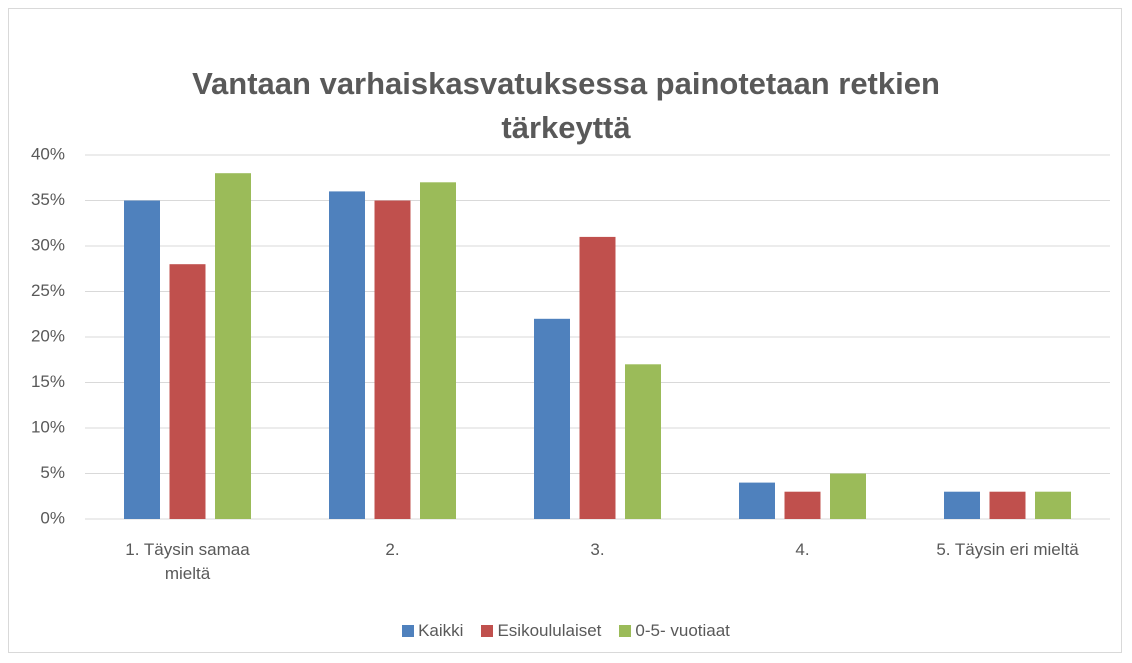 This screenshot has width=1132, height=663. Describe the element at coordinates (187, 561) in the screenshot. I see `x-tick-label: 1. Täysin samaa mieltä` at that location.